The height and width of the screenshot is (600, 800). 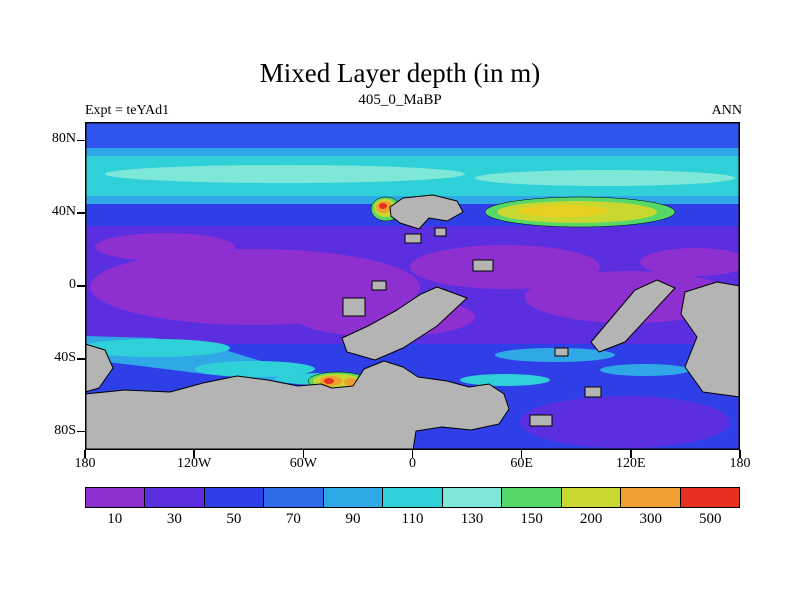 I want to click on landmass-north, so click(x=426, y=212).